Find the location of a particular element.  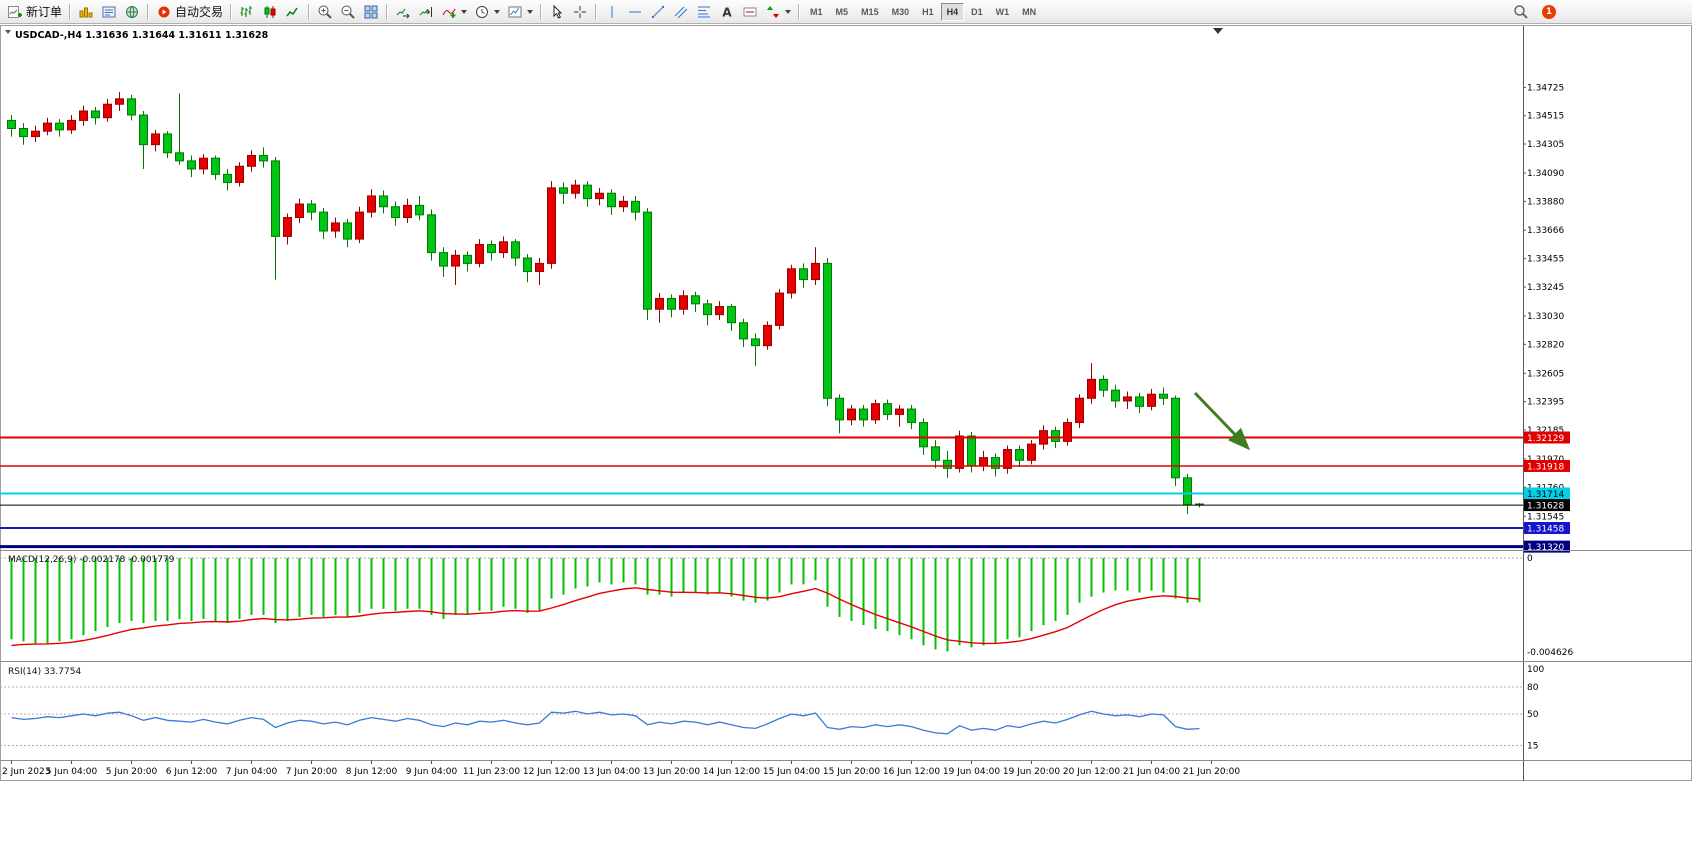

text-icon: A is located at coordinates (727, 12).